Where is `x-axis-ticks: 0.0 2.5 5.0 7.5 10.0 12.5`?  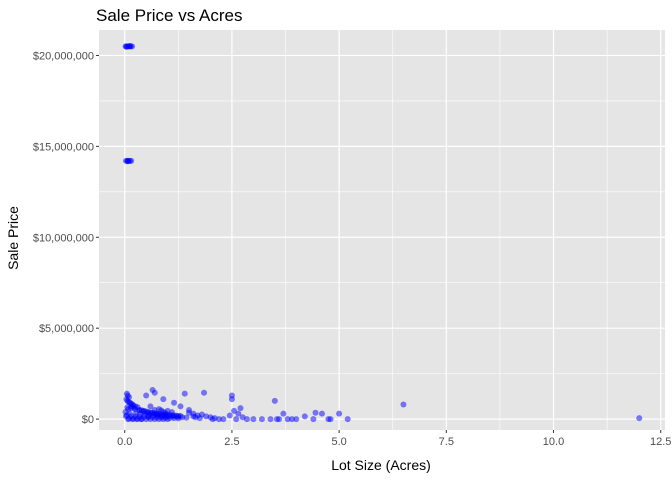 x-axis-ticks: 0.0 2.5 5.0 7.5 10.0 12.5 is located at coordinates (394, 439).